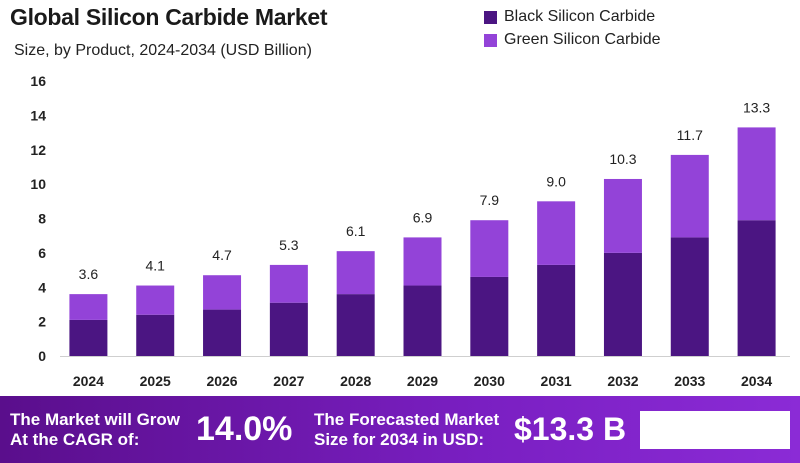  Describe the element at coordinates (88, 337) in the screenshot. I see `bar-black-2024` at that location.